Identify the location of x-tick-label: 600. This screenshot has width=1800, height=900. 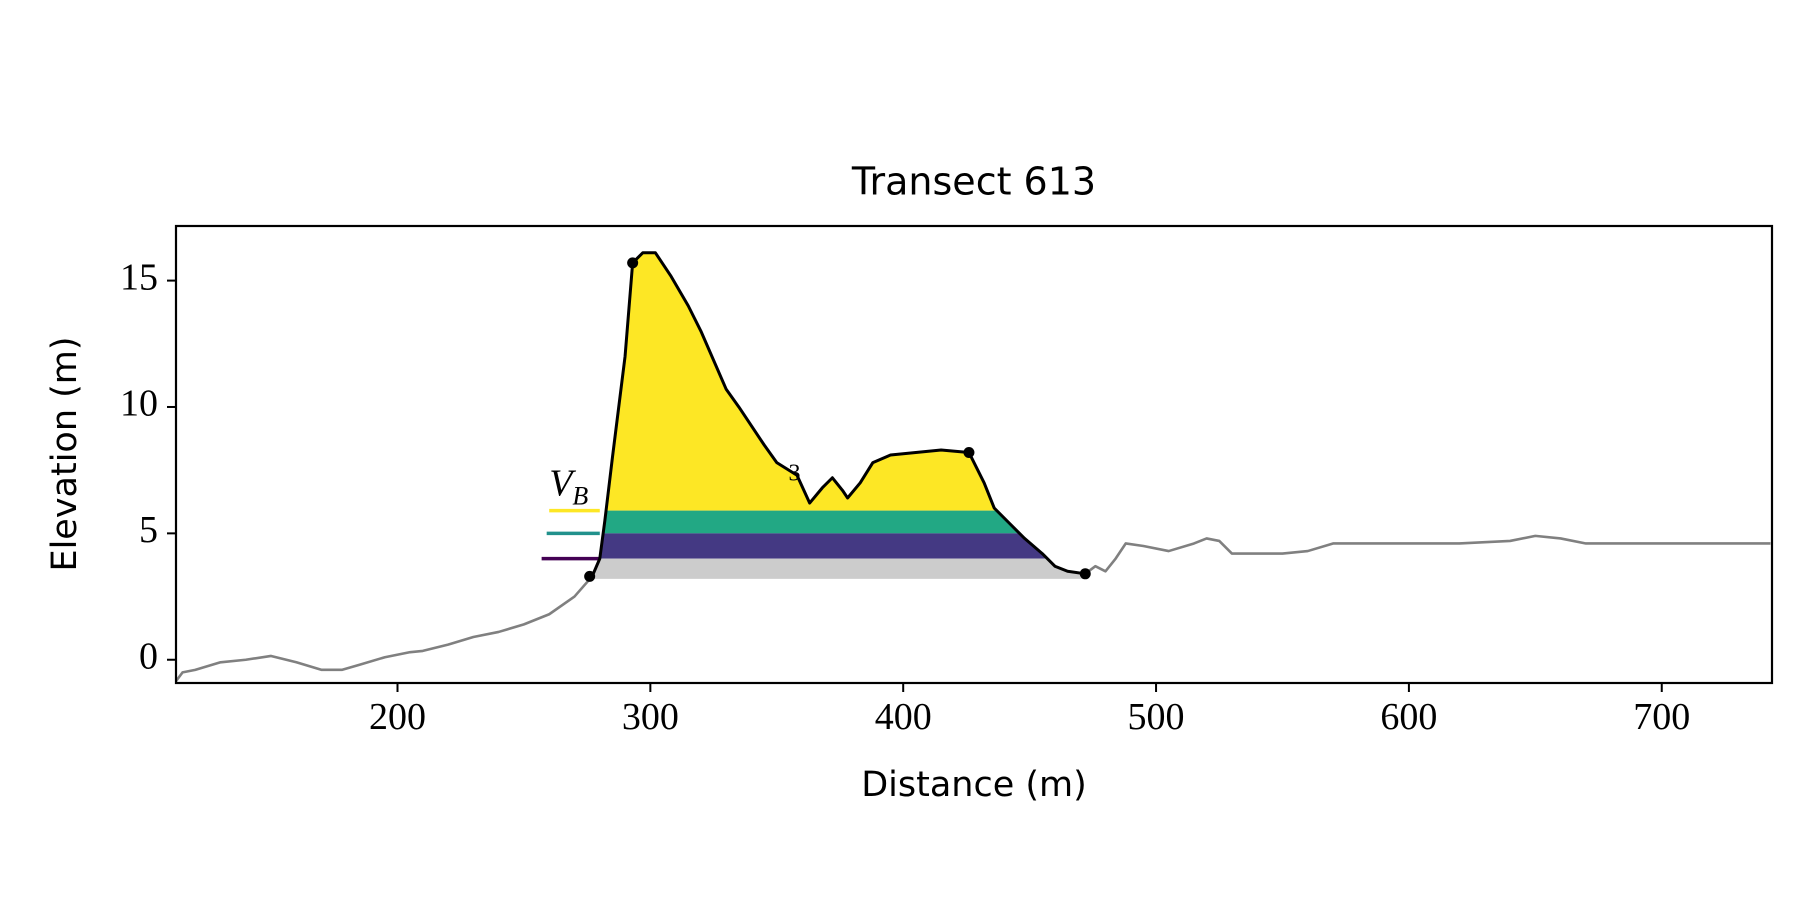
(1408, 717).